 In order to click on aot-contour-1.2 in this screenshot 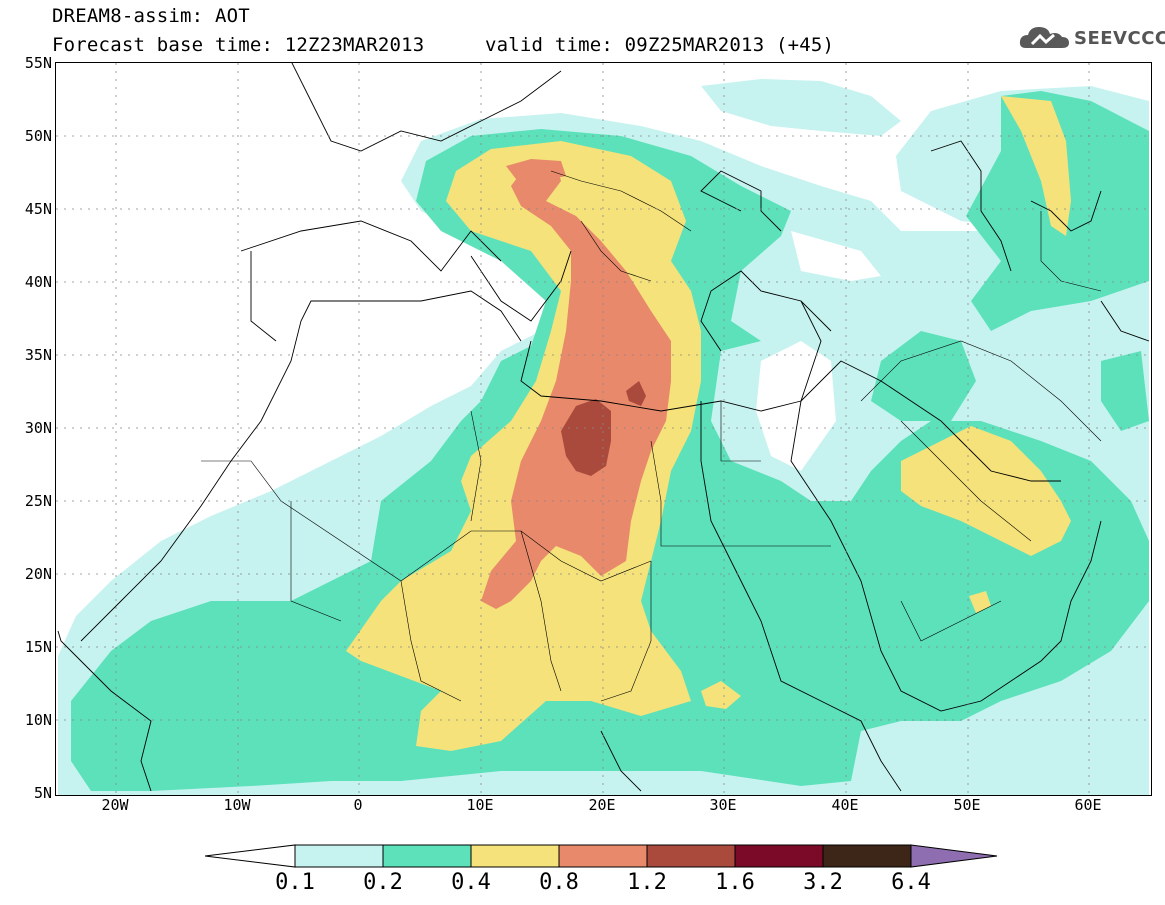, I will do `click(603, 428)`.